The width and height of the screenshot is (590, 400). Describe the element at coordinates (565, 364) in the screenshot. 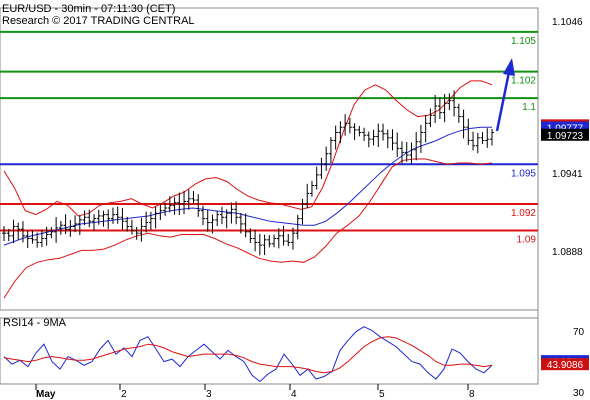

I see `rsi-tag-box` at that location.